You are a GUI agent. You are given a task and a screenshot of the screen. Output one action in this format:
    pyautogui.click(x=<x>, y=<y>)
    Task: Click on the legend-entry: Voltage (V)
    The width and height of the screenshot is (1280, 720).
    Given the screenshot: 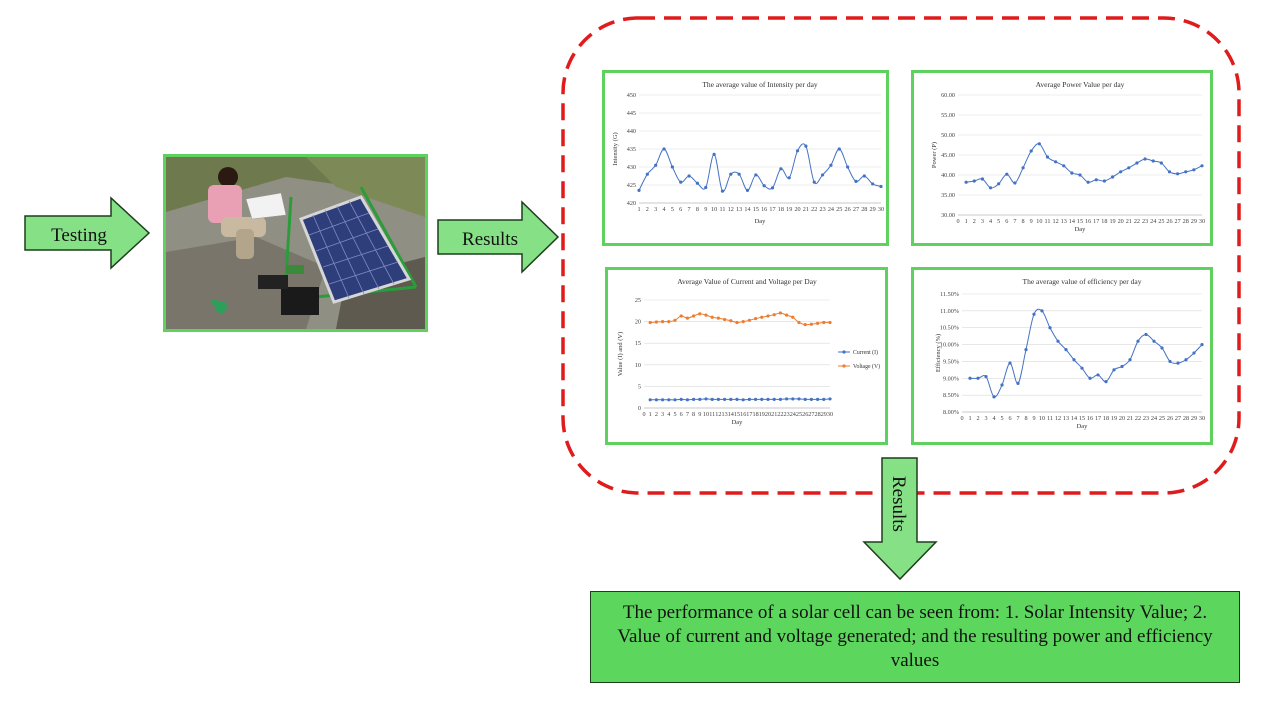 What is the action you would take?
    pyautogui.click(x=866, y=366)
    